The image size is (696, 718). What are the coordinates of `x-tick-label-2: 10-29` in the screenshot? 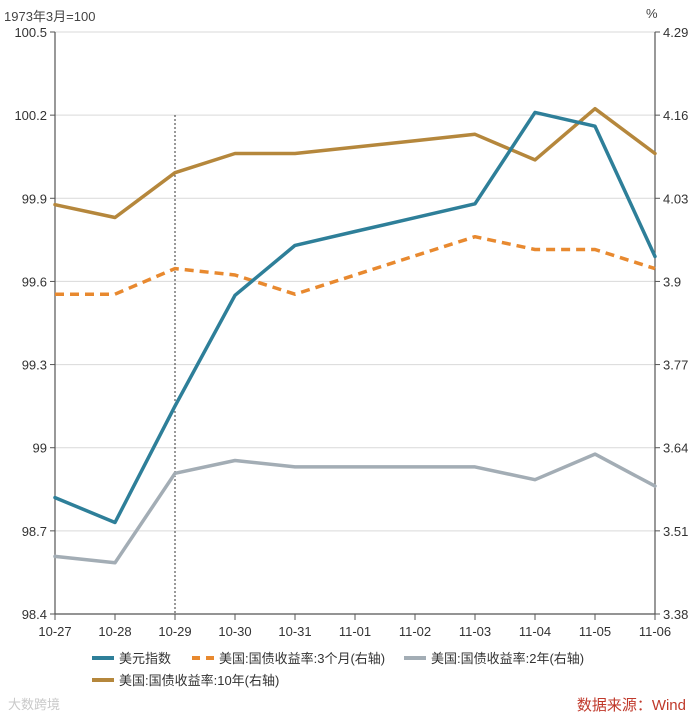 It's located at (174, 631).